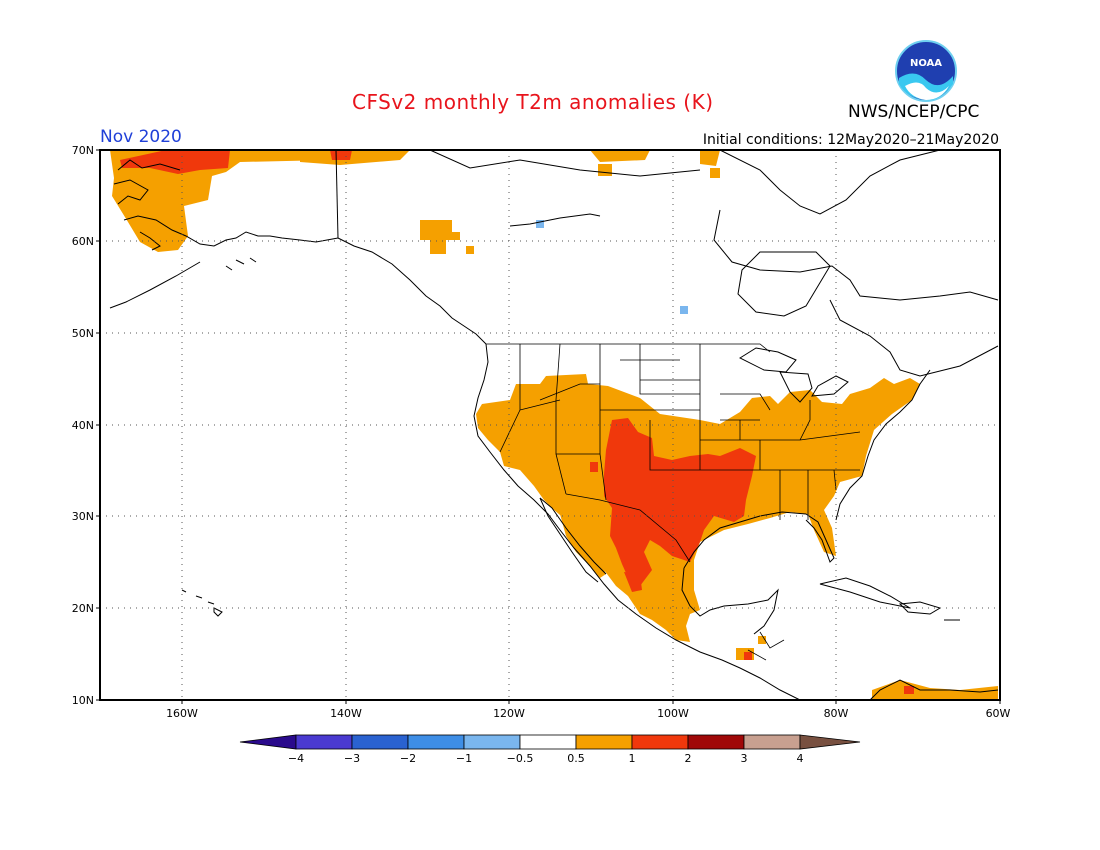 The image size is (1100, 850). Describe the element at coordinates (296, 758) in the screenshot. I see `color-bar-label-minus-4: −4` at that location.